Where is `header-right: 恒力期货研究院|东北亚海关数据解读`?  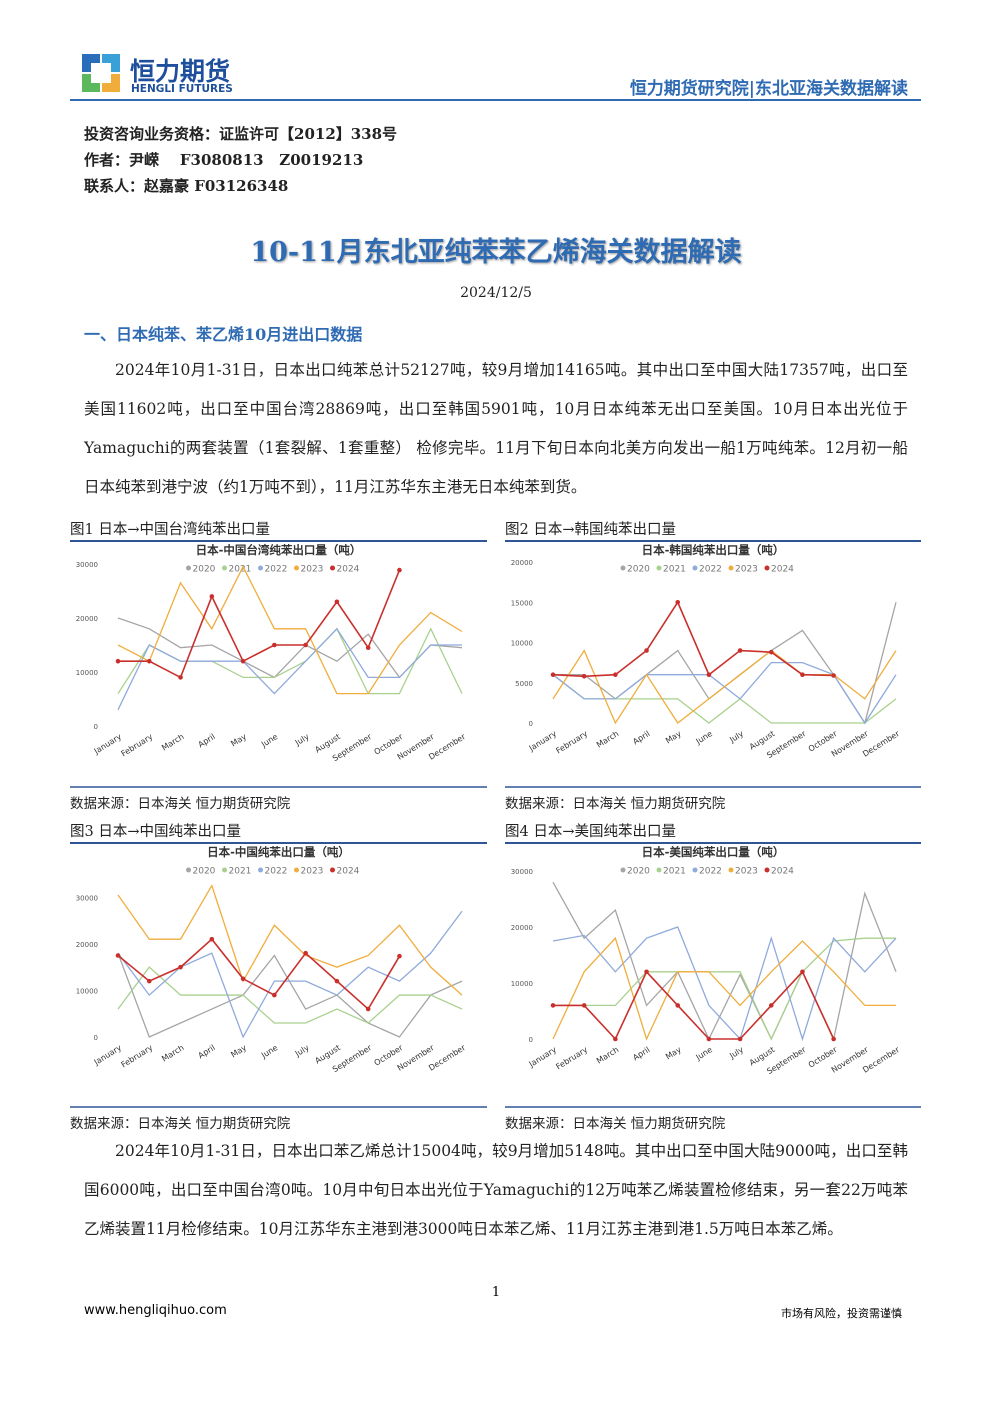 header-right: 恒力期货研究院|东北亚海关数据解读 is located at coordinates (768, 89).